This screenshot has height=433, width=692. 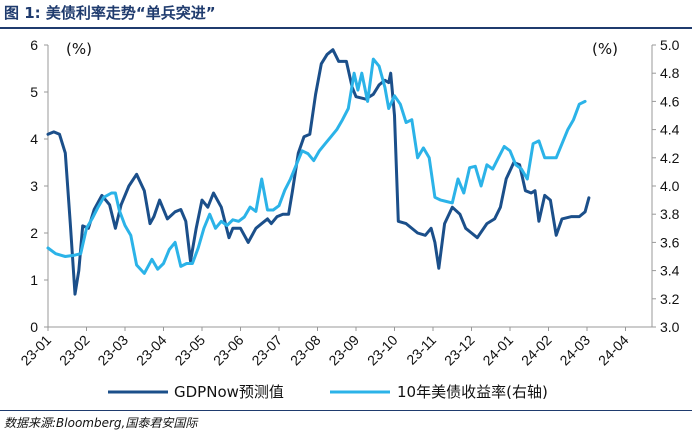 I want to click on chart-title: 图 1: 美债利率走势“单兵突进”, so click(x=110, y=13).